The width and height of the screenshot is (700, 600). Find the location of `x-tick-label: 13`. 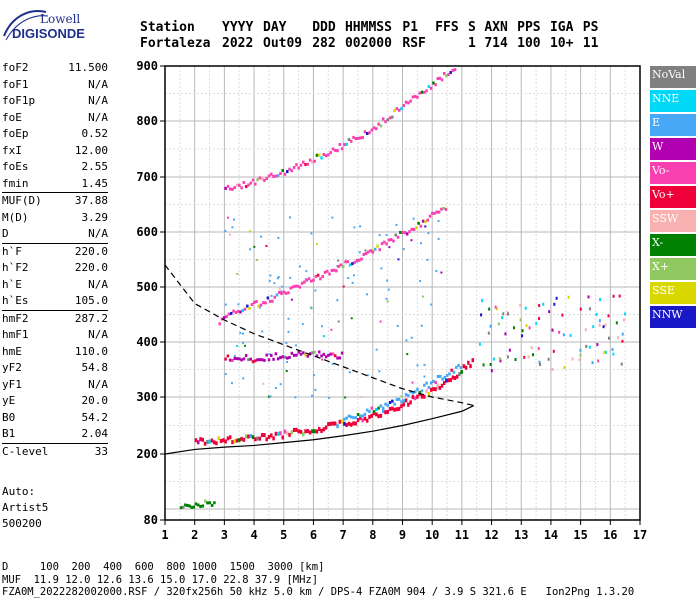

x-tick-label: 13 is located at coordinates (521, 535).